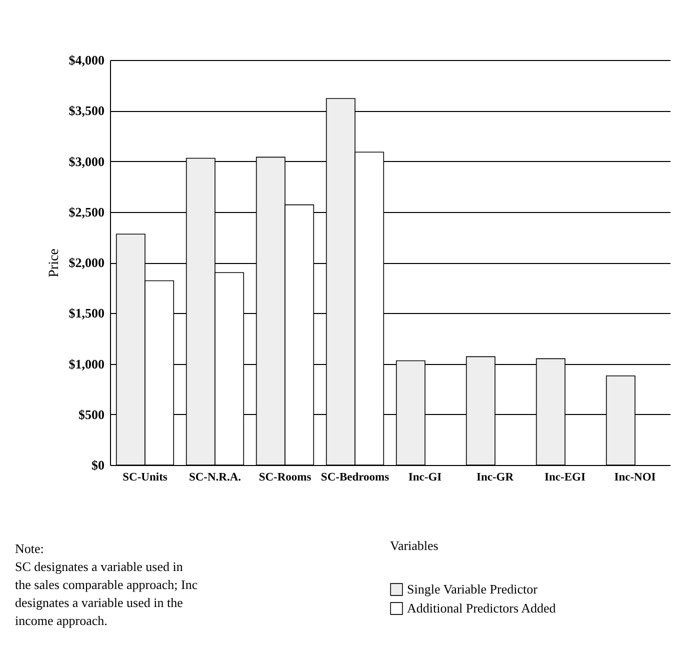 The height and width of the screenshot is (650, 681). I want to click on x-axis-title: Variables, so click(414, 545).